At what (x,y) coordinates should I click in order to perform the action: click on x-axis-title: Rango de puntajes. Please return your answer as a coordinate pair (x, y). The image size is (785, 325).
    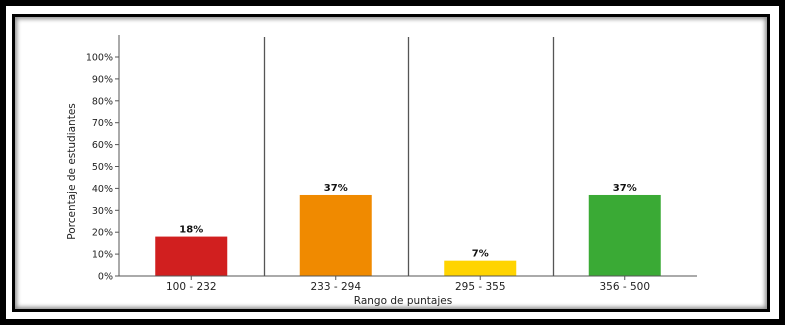
    Looking at the image, I should click on (403, 301).